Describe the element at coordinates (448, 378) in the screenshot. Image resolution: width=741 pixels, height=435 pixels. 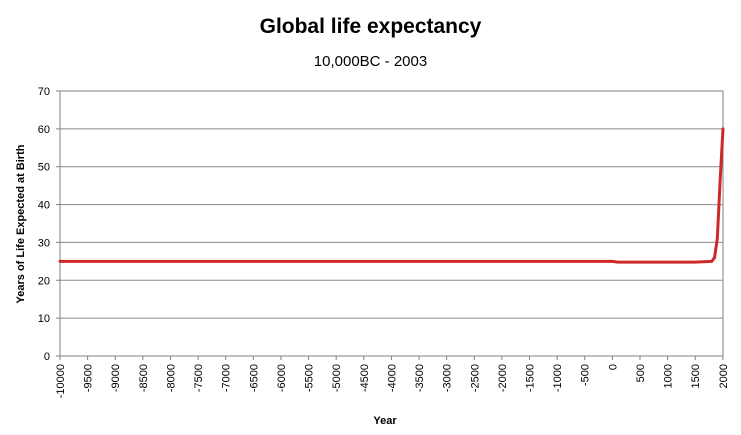
I see `x-tick-label: -3000` at that location.